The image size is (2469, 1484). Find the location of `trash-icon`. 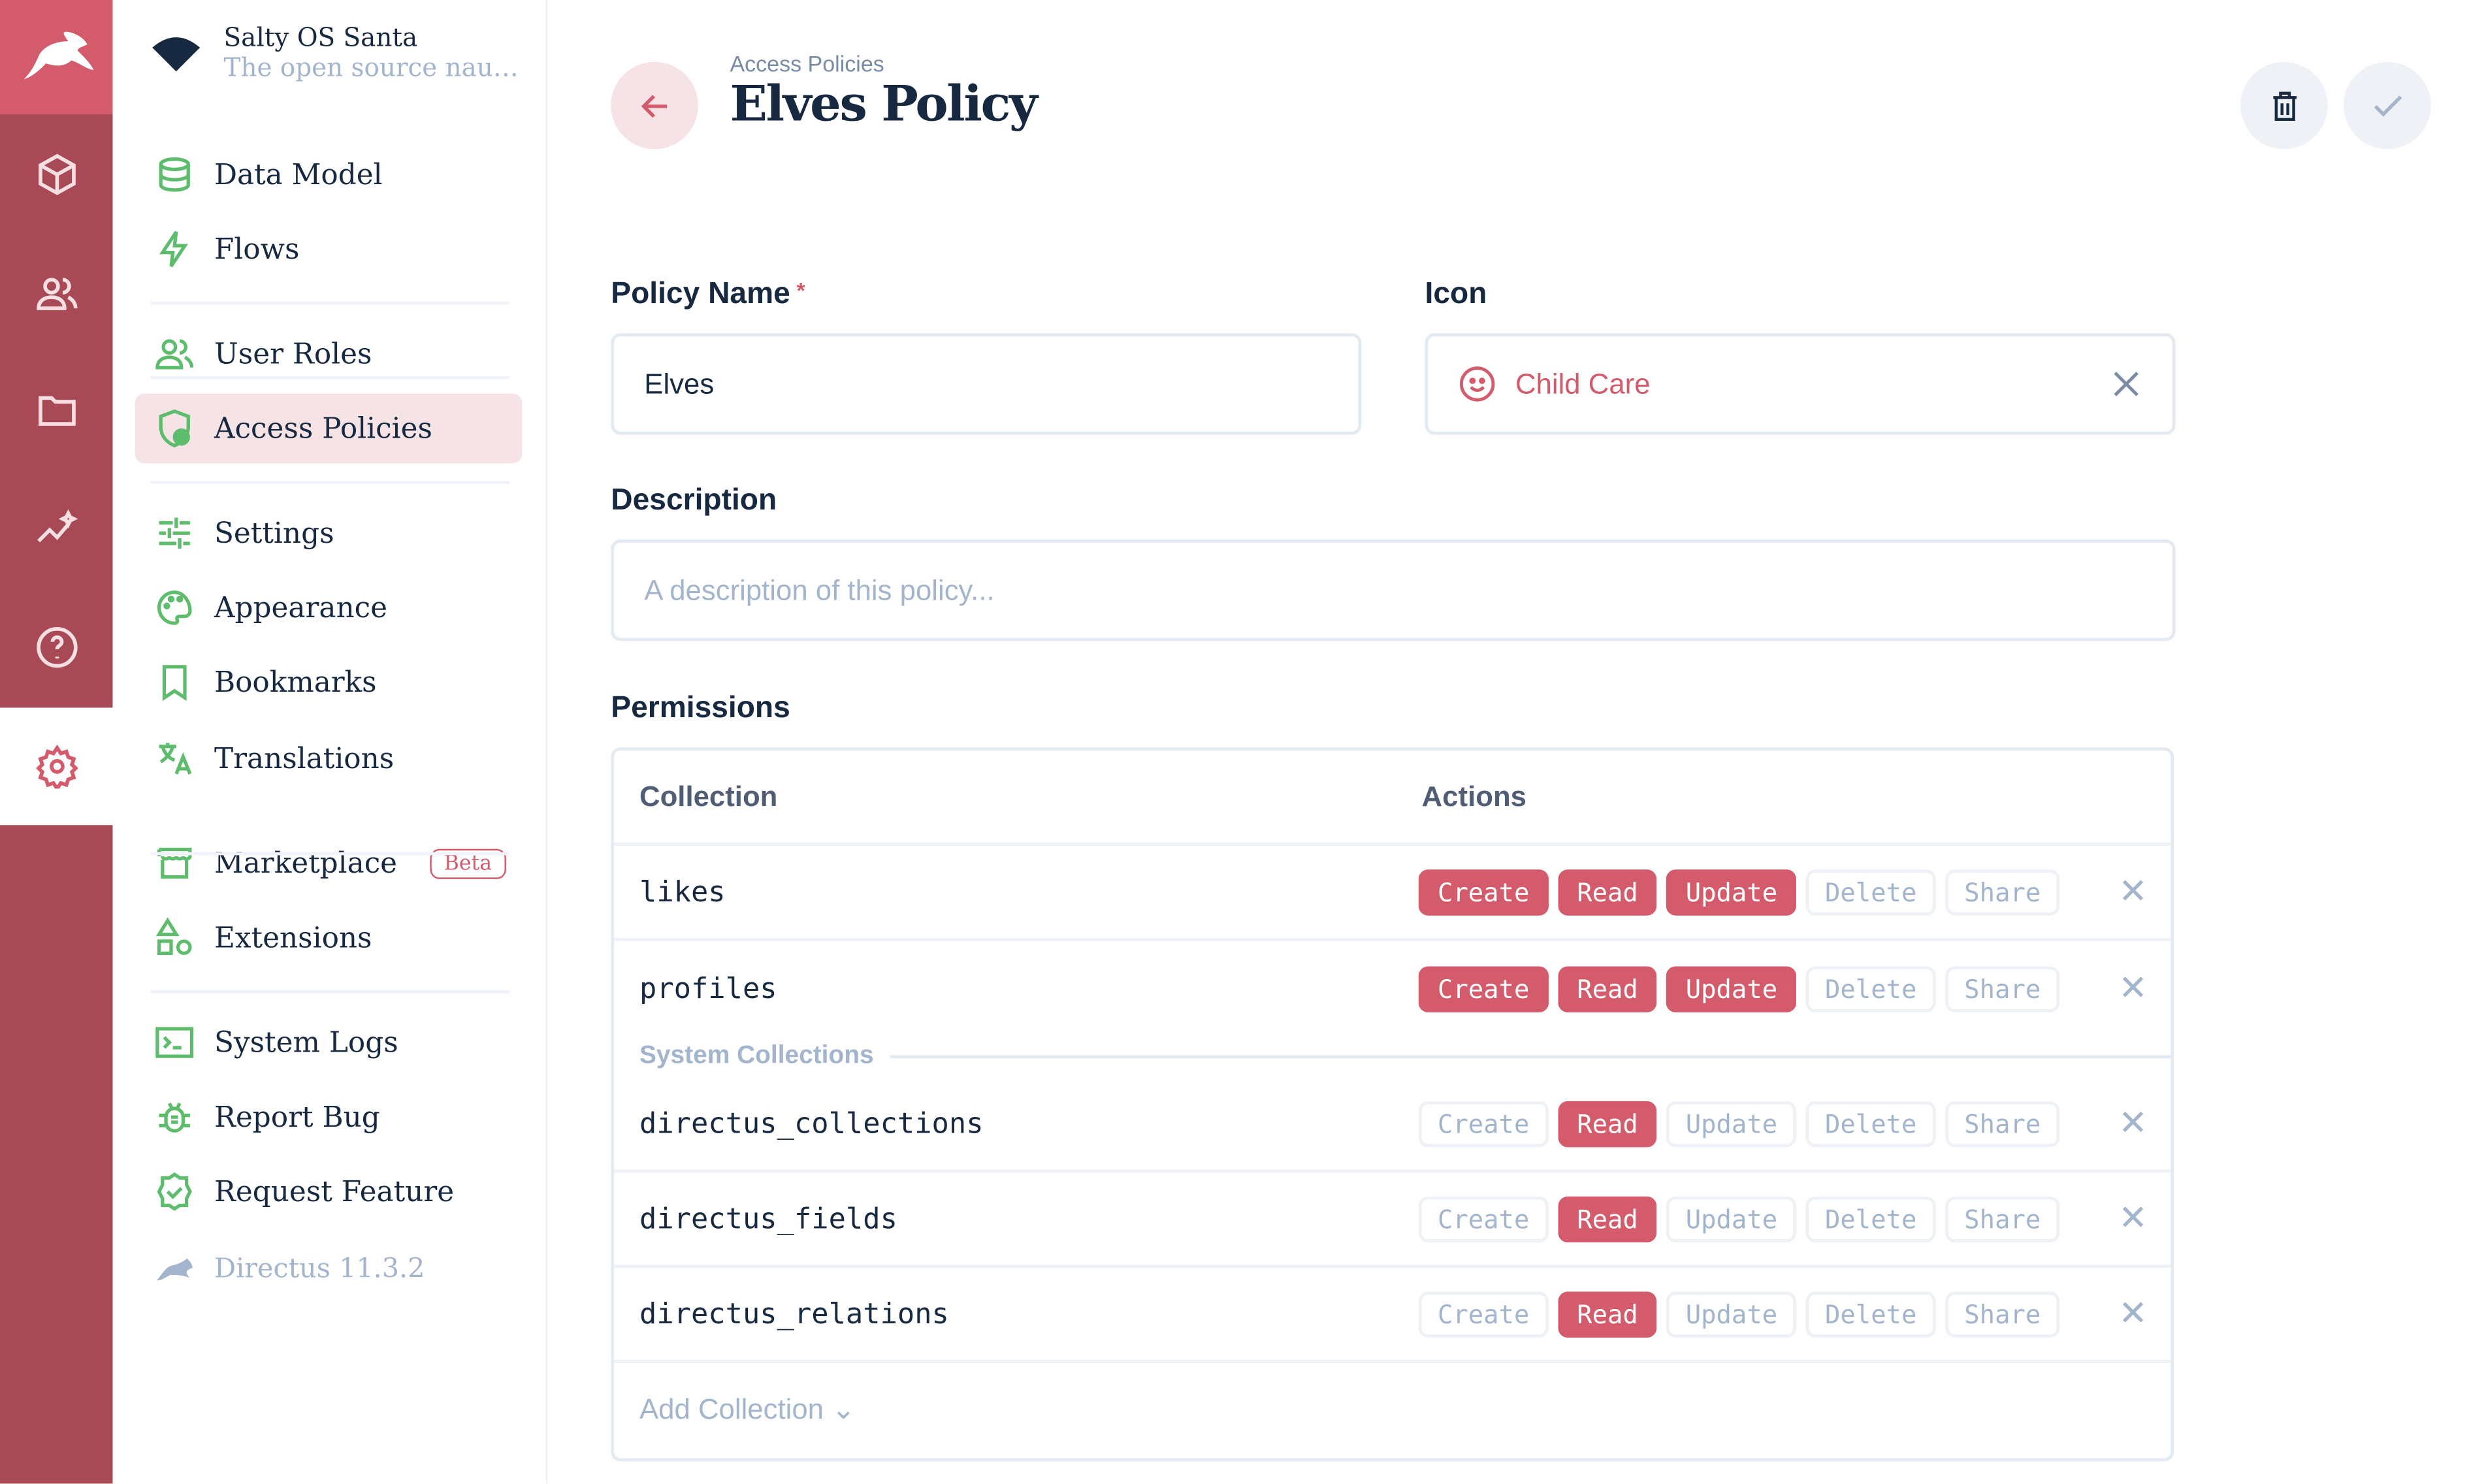

trash-icon is located at coordinates (2284, 105).